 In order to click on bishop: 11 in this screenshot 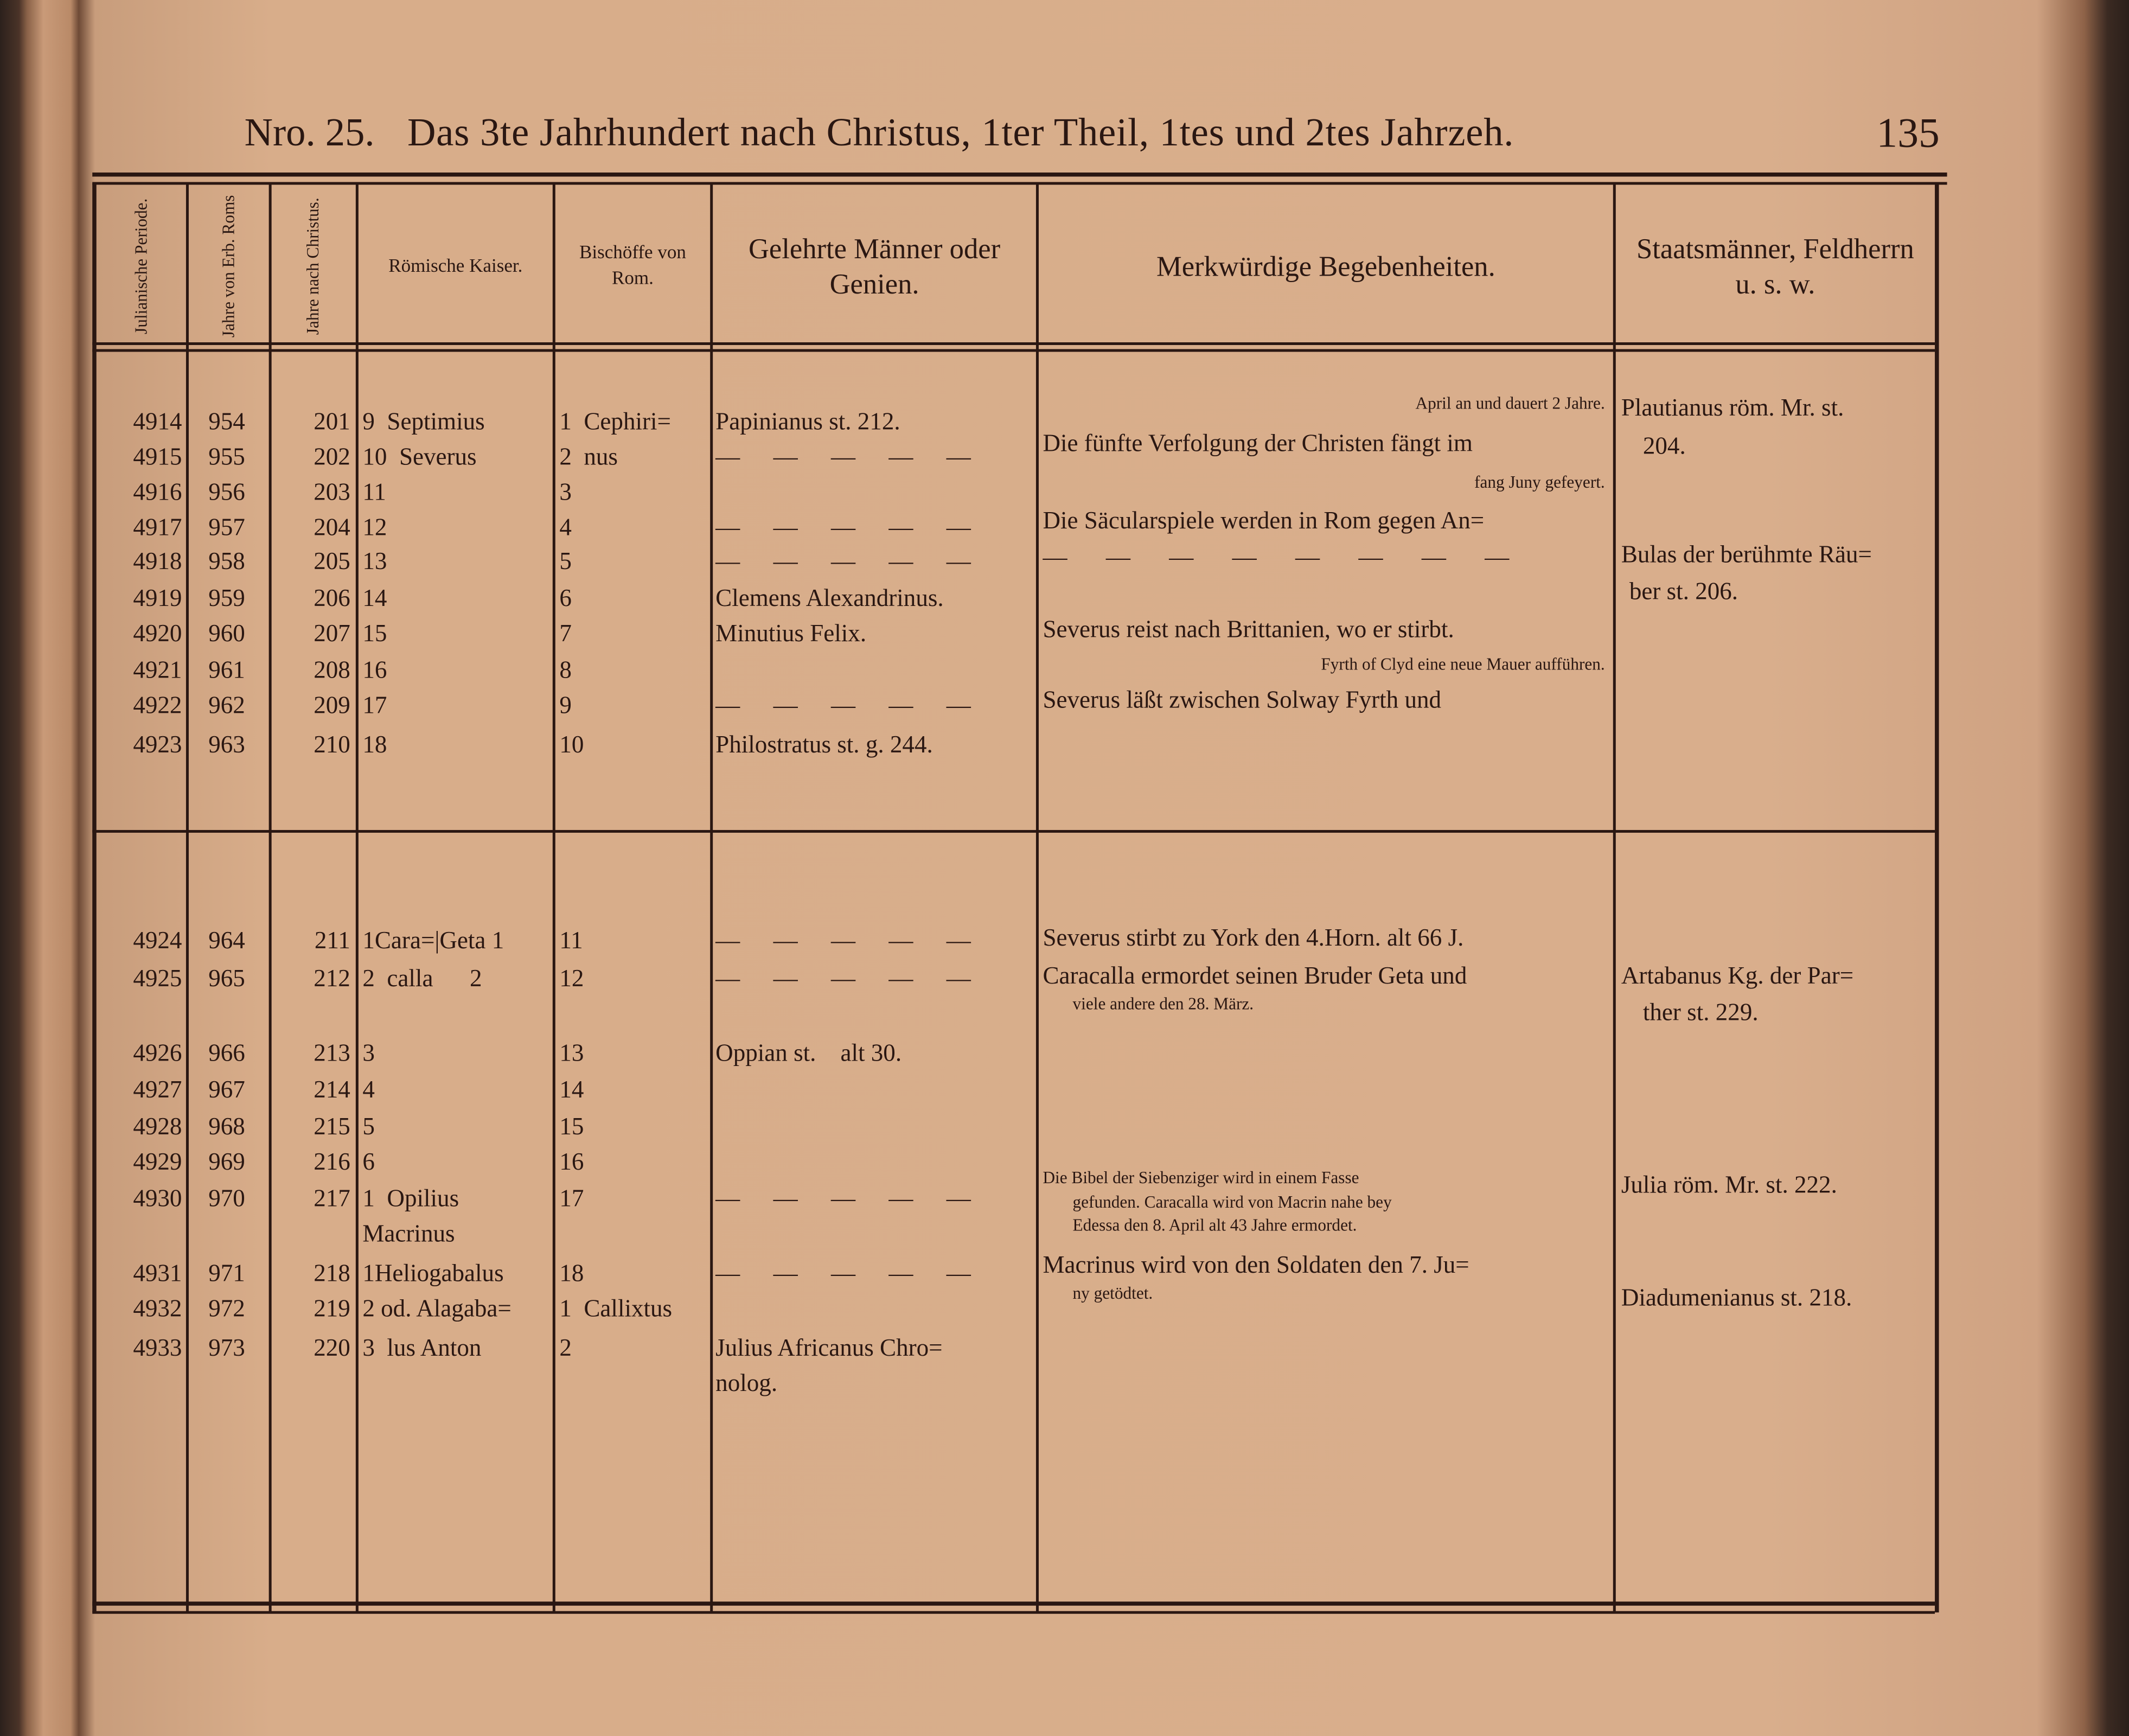, I will do `click(571, 940)`.